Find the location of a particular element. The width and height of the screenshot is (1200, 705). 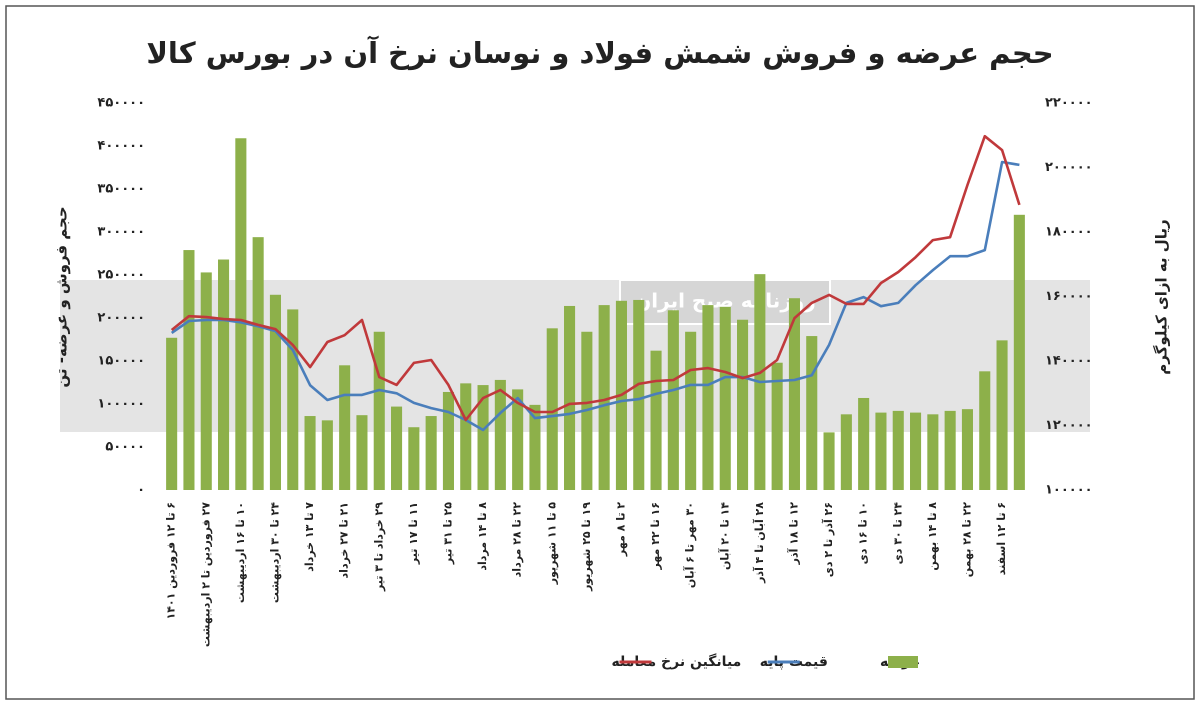

x-tick-label: ۳۰ مهر تا ۶ آبان is located at coordinates (690, 545).